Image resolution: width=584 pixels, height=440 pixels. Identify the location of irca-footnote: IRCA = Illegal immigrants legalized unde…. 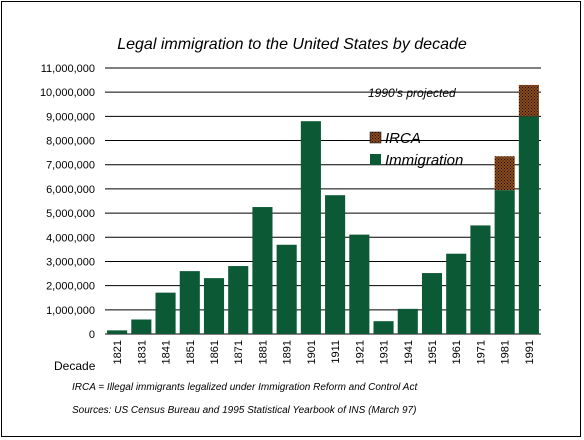
(245, 387).